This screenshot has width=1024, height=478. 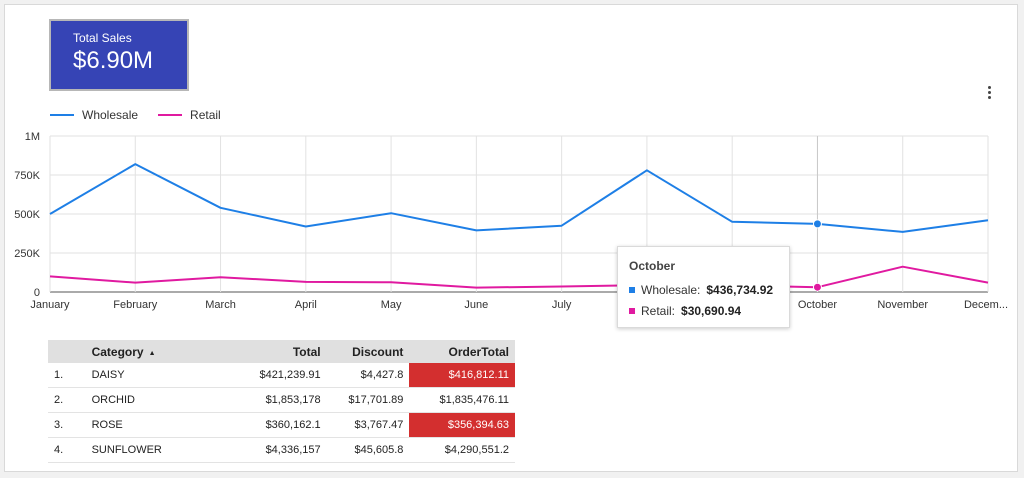 What do you see at coordinates (110, 115) in the screenshot?
I see `legend-label-wholesale: Wholesale` at bounding box center [110, 115].